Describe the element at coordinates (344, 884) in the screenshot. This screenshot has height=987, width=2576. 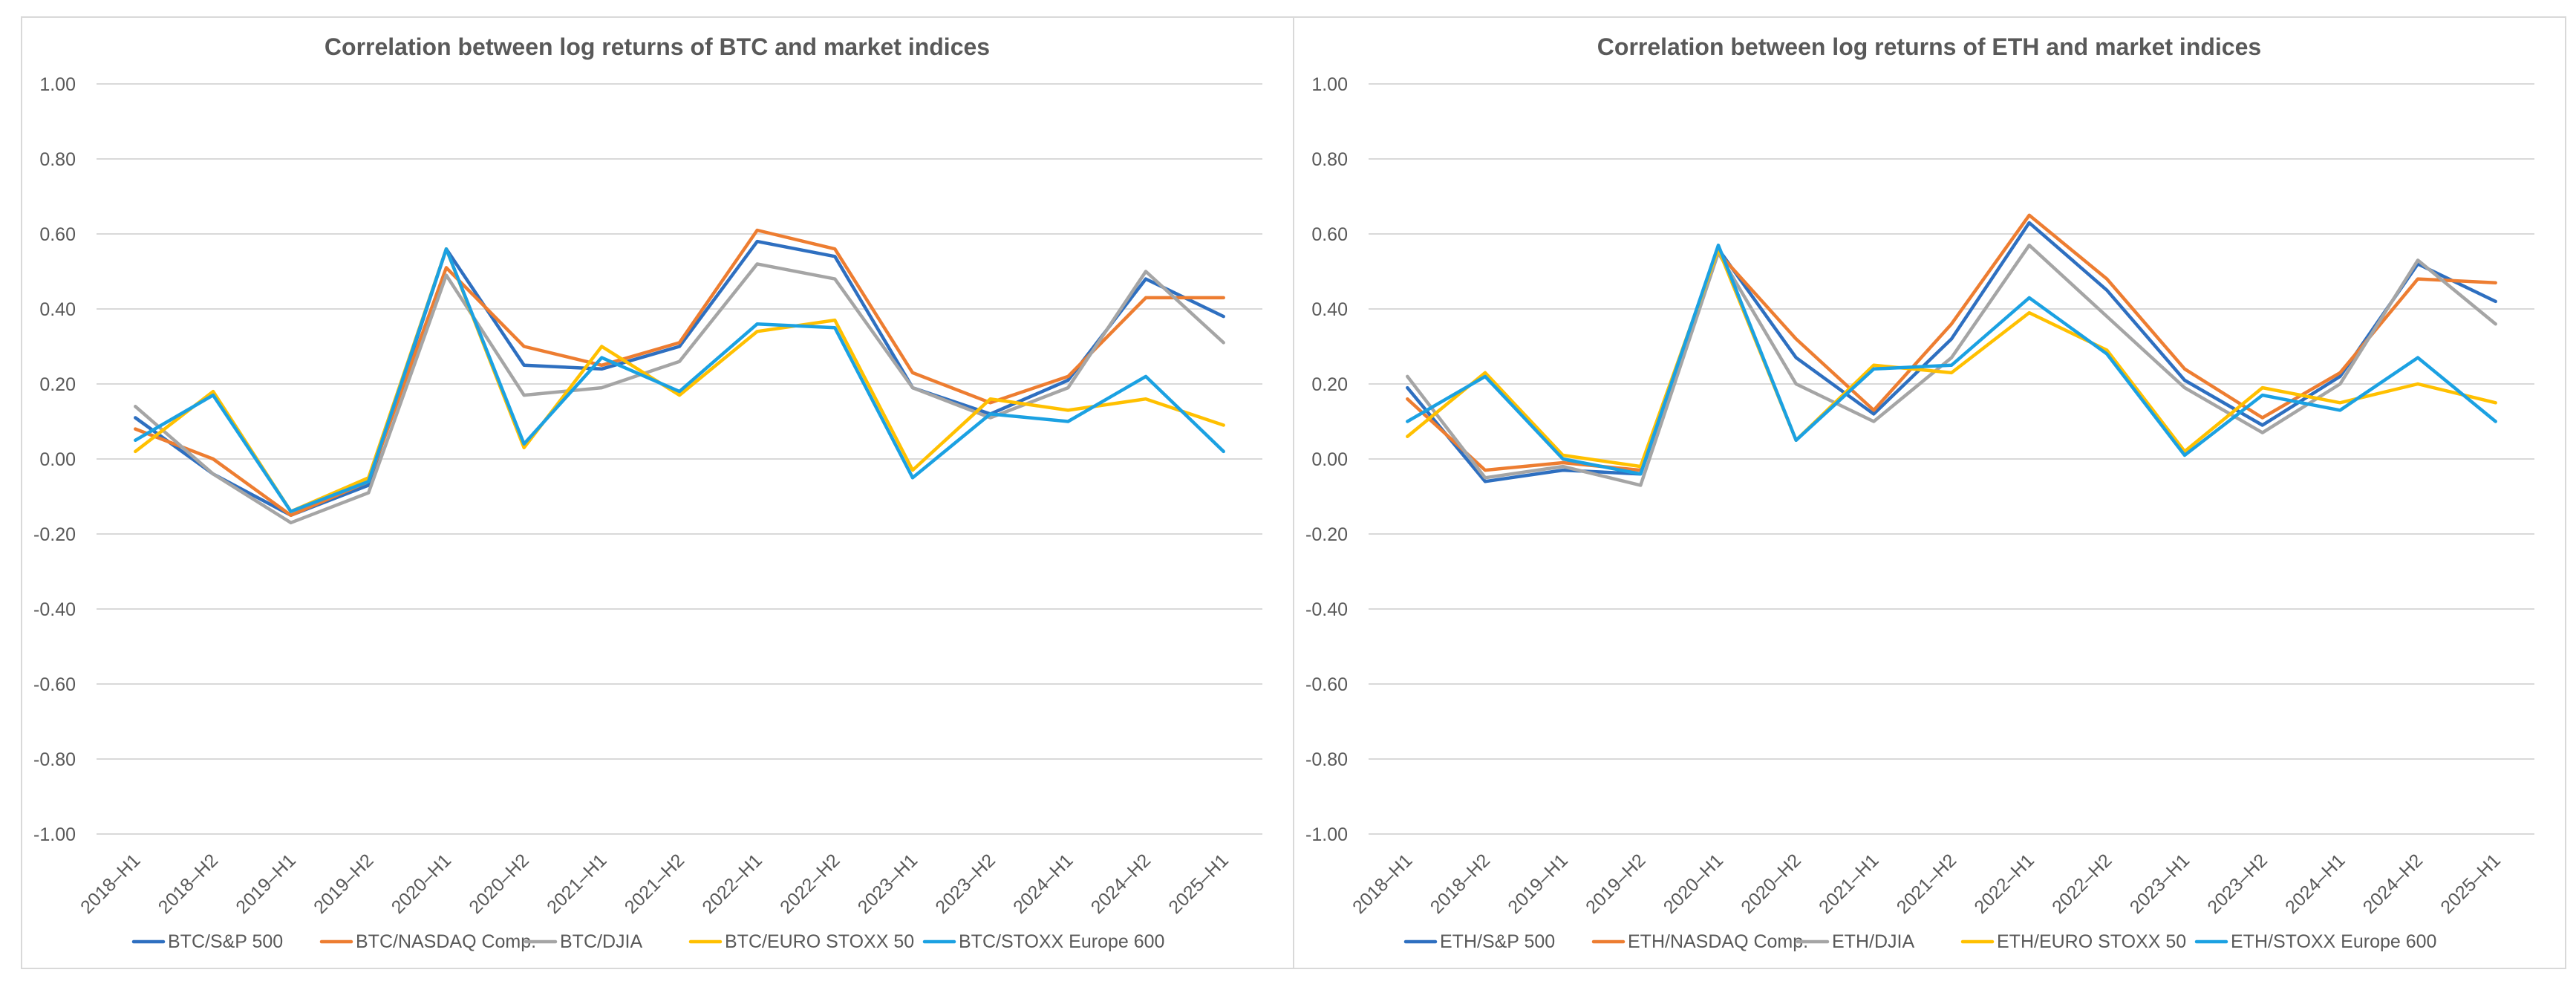
I see `btc-x-tick-label: 2019–H2` at that location.